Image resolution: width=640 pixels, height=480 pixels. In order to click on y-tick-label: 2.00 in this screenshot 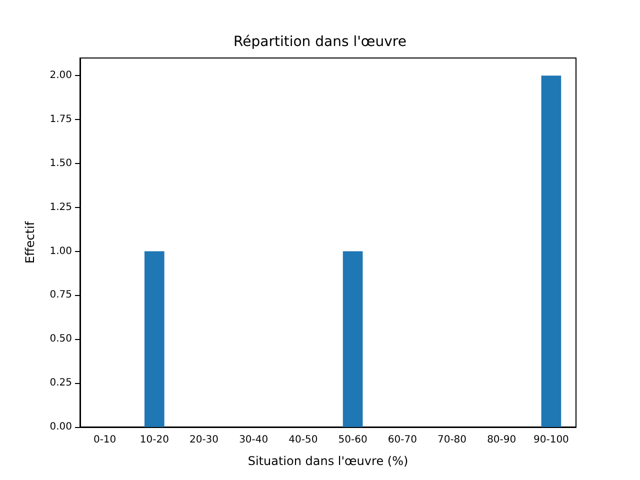, I will do `click(61, 76)`.